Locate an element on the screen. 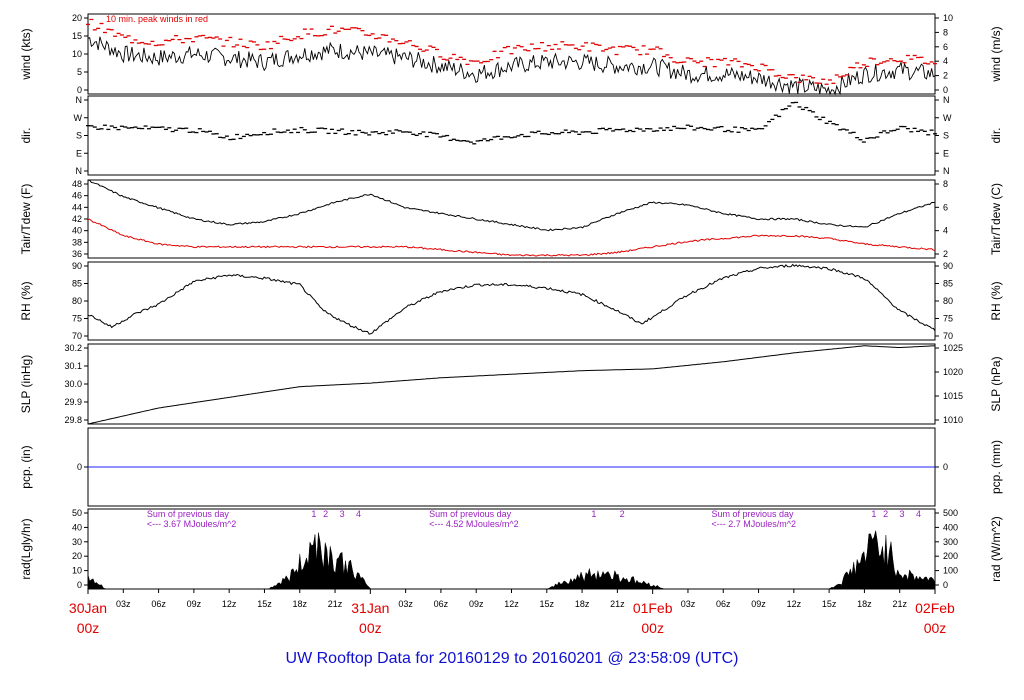 The image size is (1024, 700). right-tick-label-dir: E is located at coordinates (946, 153).